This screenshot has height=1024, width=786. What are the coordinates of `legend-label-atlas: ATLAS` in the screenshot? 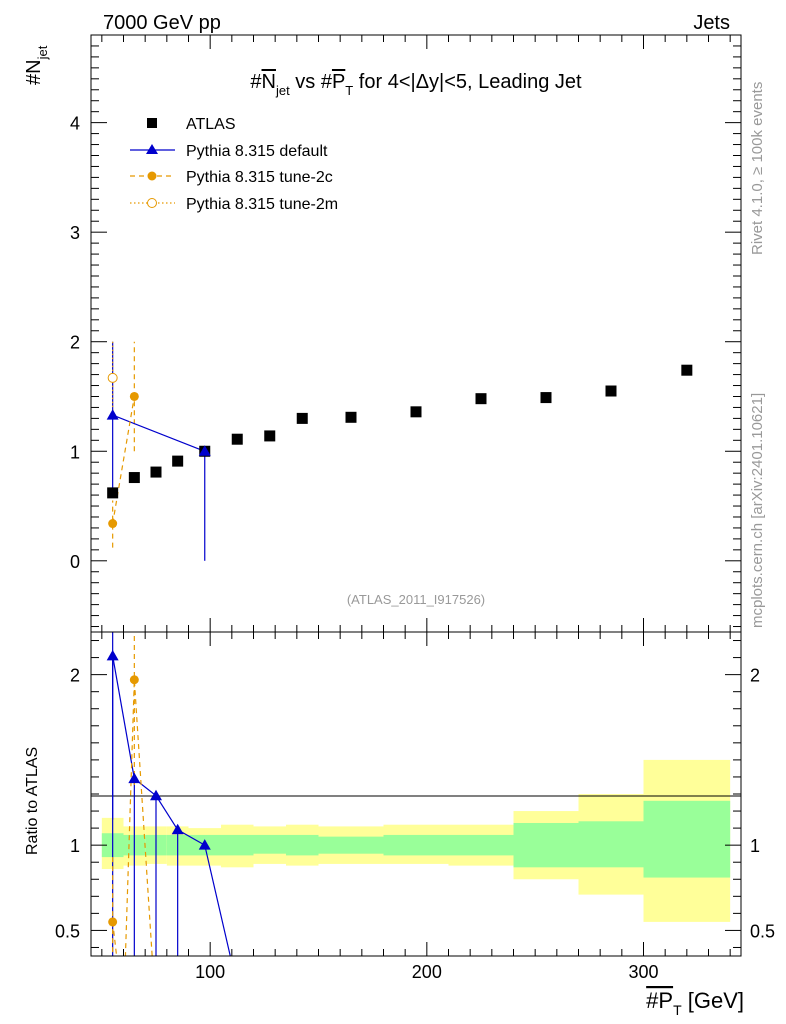 It's located at (211, 124).